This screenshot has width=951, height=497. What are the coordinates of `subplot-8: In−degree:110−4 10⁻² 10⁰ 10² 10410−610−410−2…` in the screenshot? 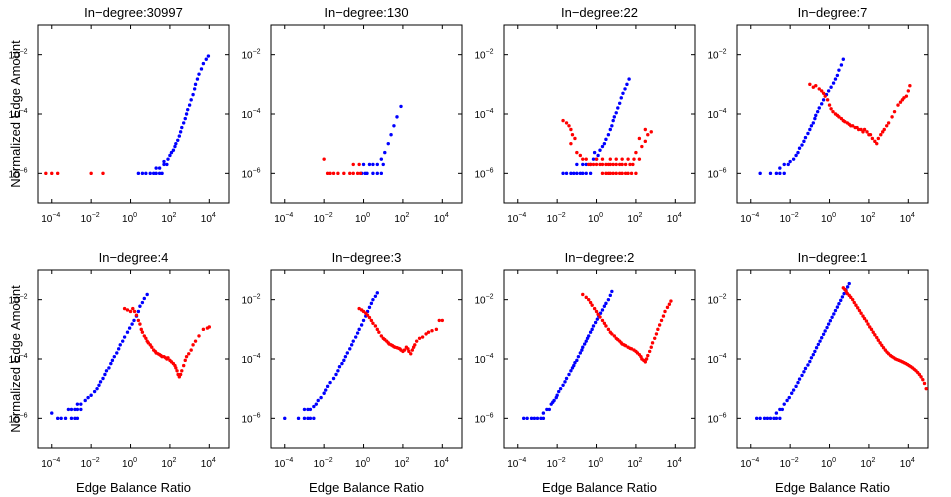 It's located at (817, 372).